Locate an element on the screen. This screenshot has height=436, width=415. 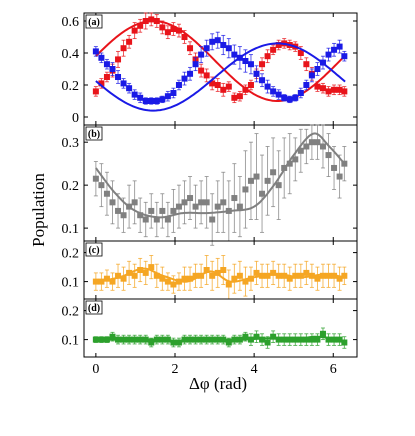
y-tick-label: 0.3 is located at coordinates (71, 143).